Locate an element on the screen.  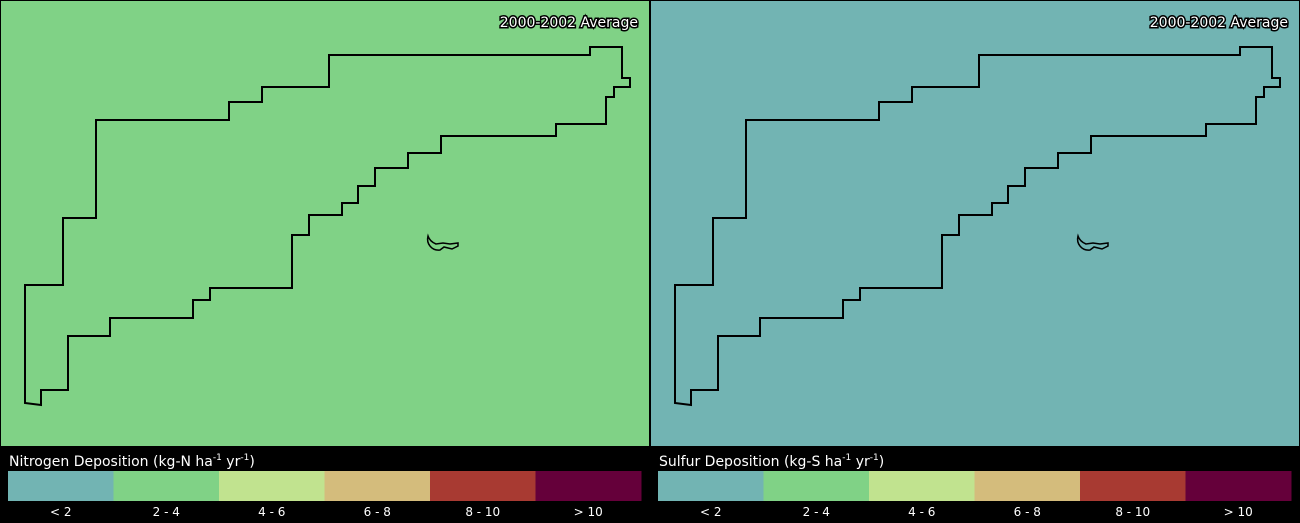
legend-title-part: Sulfur Deposition (kg-S ha is located at coordinates (750, 462).